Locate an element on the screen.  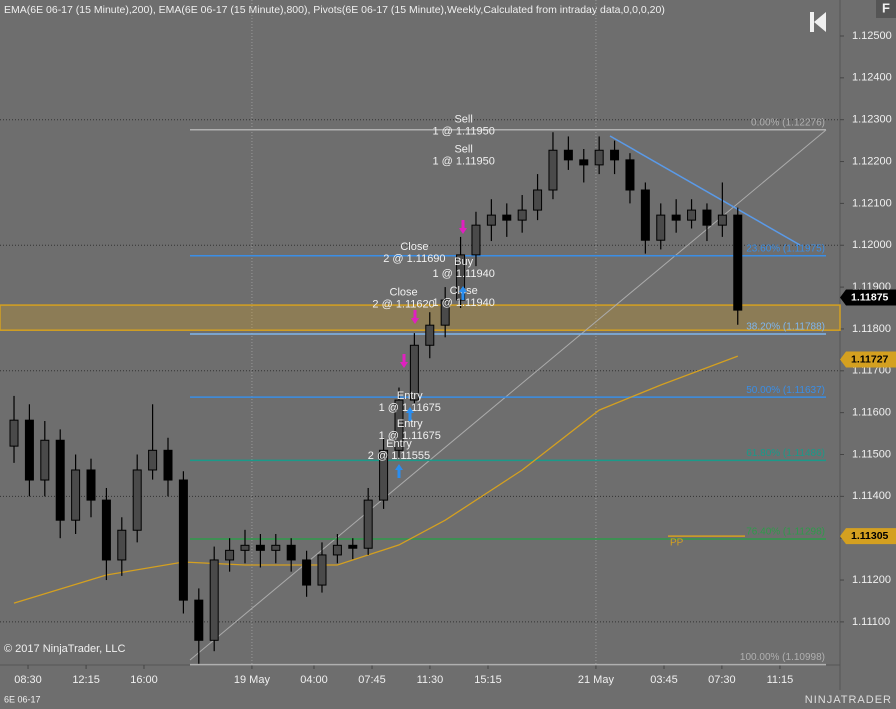
fib-label: 50.00% (1.11637) is located at coordinates (785, 390).